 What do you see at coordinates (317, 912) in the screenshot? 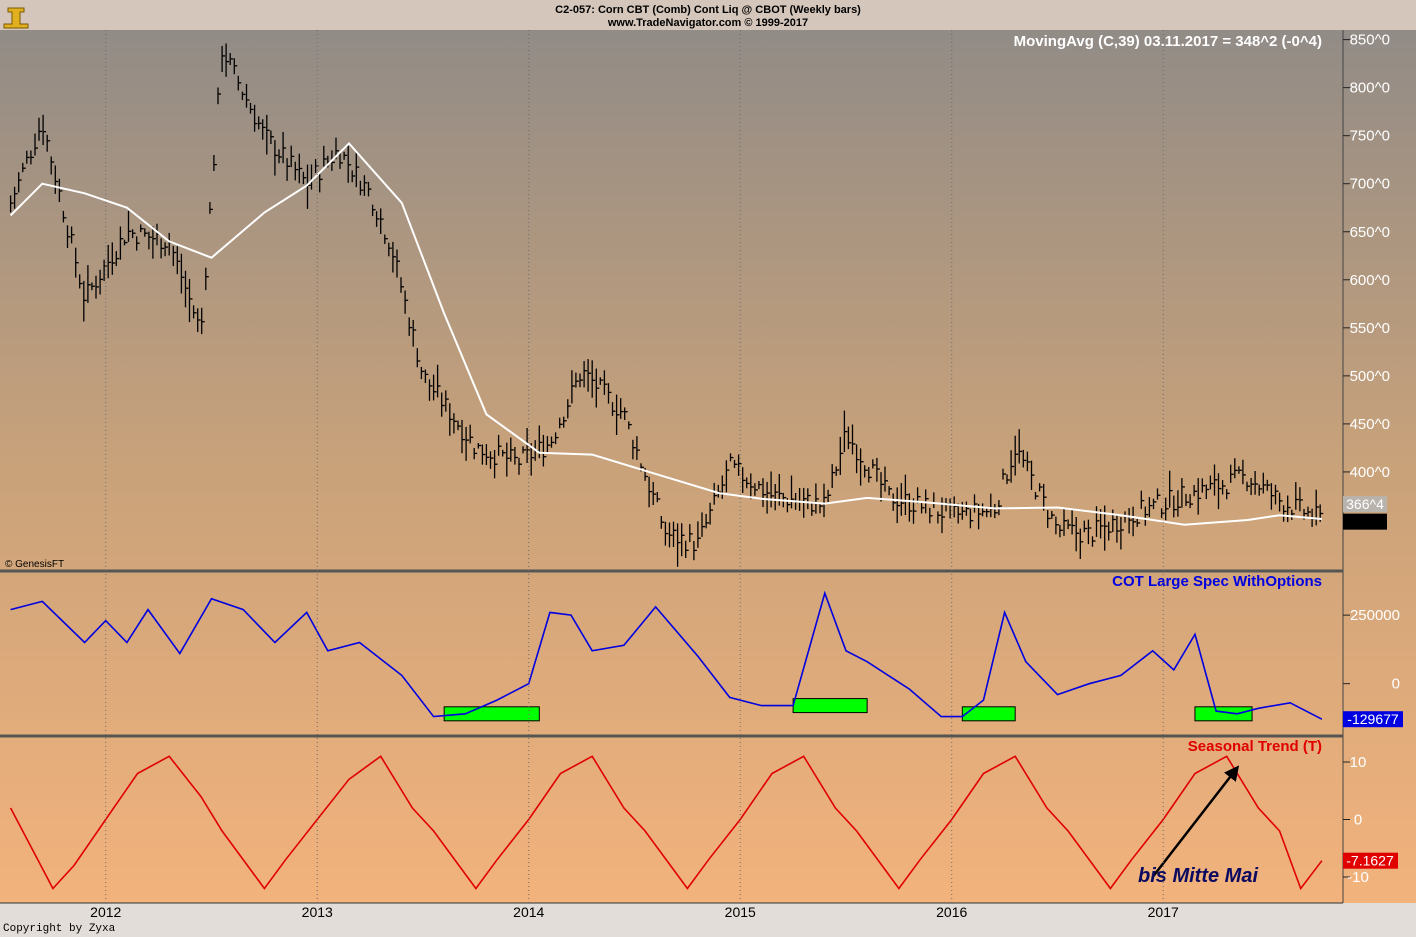
I see `x-tick-label: 2013` at bounding box center [317, 912].